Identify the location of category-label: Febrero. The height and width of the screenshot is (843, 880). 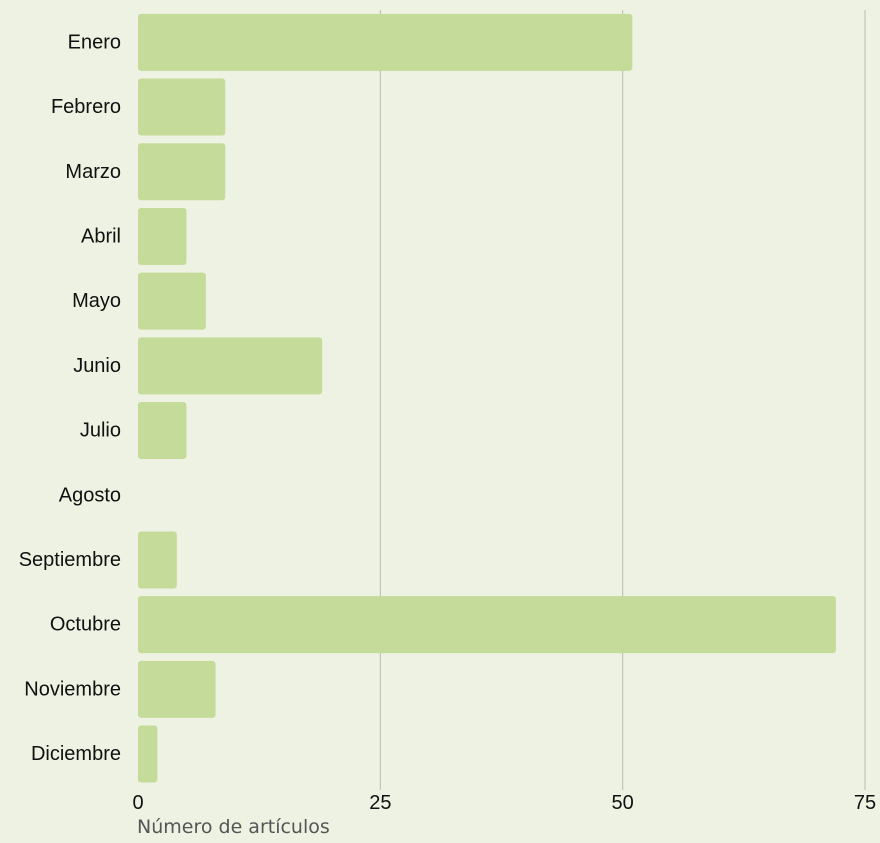
(86, 107).